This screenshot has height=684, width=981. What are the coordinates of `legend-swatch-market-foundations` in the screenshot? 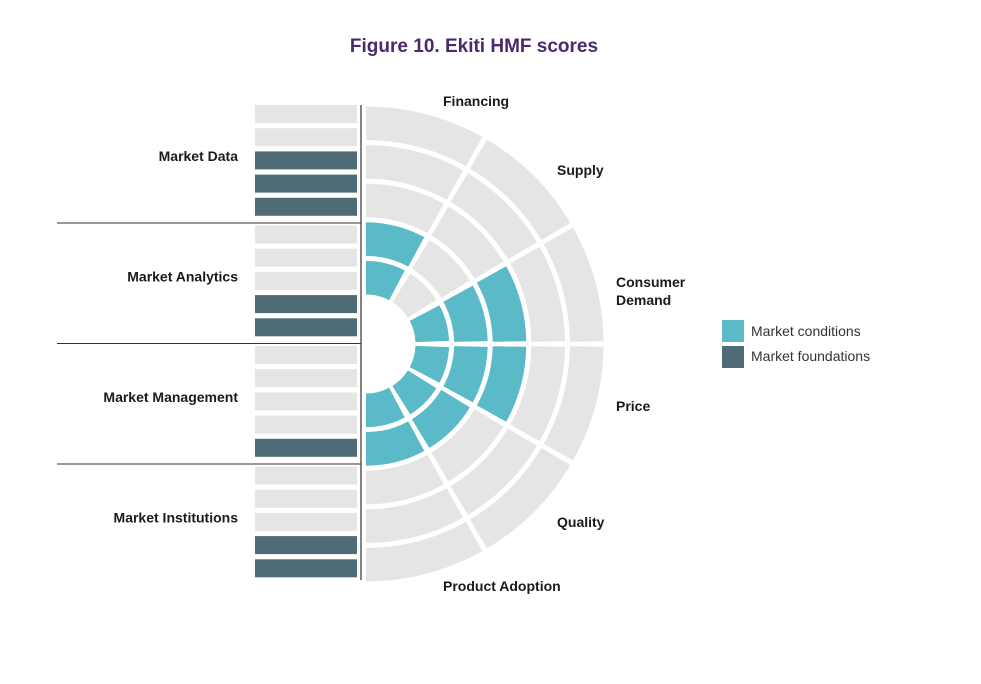 It's located at (733, 357).